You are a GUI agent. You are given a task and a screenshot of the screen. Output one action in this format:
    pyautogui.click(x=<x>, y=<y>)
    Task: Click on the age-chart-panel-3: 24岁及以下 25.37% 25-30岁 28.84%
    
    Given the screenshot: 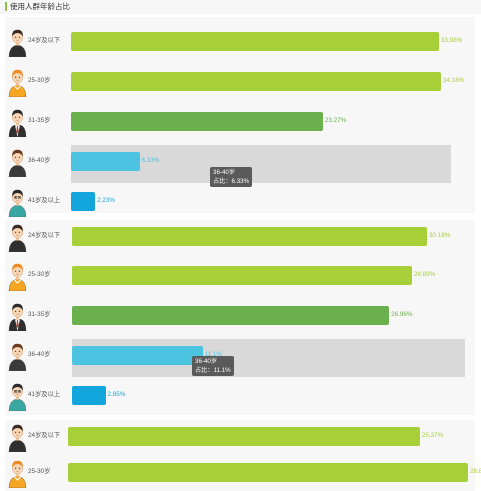 What is the action you would take?
    pyautogui.click(x=243, y=455)
    